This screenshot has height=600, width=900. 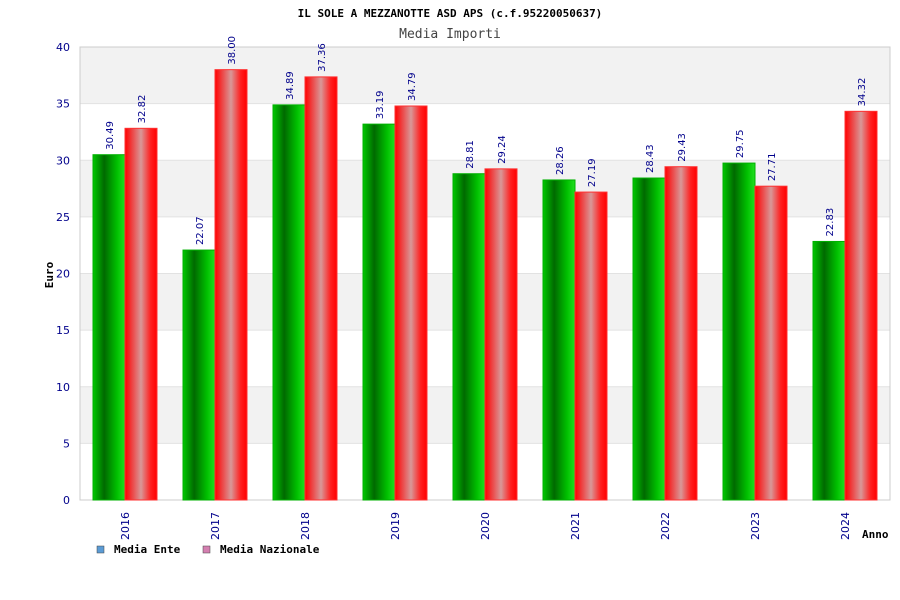 I want to click on data-label: 37.36, so click(x=322, y=57).